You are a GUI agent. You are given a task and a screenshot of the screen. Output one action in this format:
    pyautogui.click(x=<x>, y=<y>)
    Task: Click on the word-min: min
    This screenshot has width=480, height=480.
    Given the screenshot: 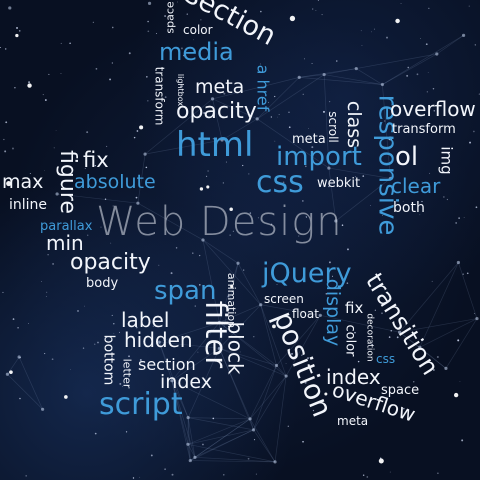 What is the action you would take?
    pyautogui.click(x=65, y=243)
    